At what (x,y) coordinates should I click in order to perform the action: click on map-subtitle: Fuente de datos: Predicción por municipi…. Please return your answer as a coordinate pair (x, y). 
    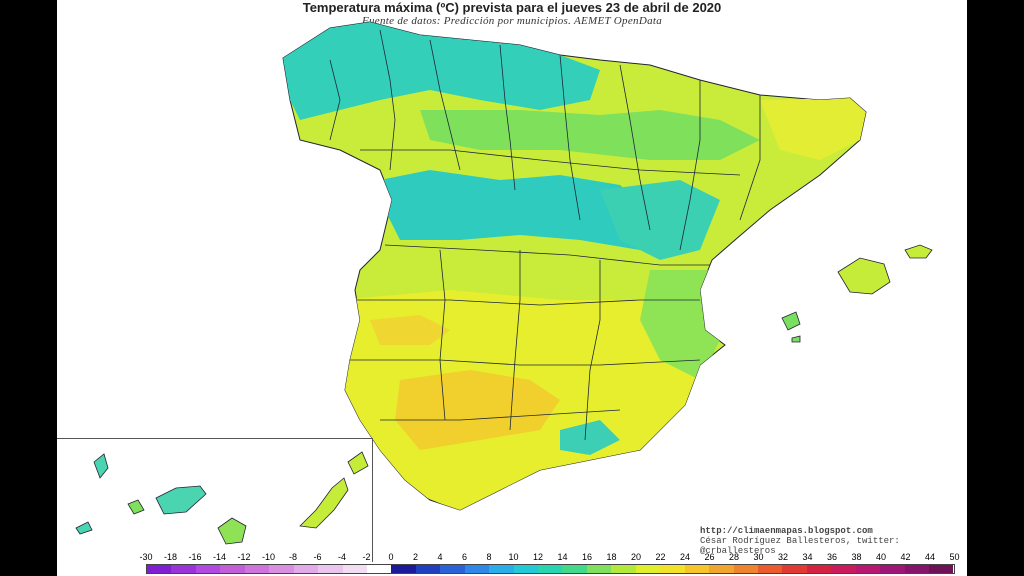
    Looking at the image, I should click on (512, 21).